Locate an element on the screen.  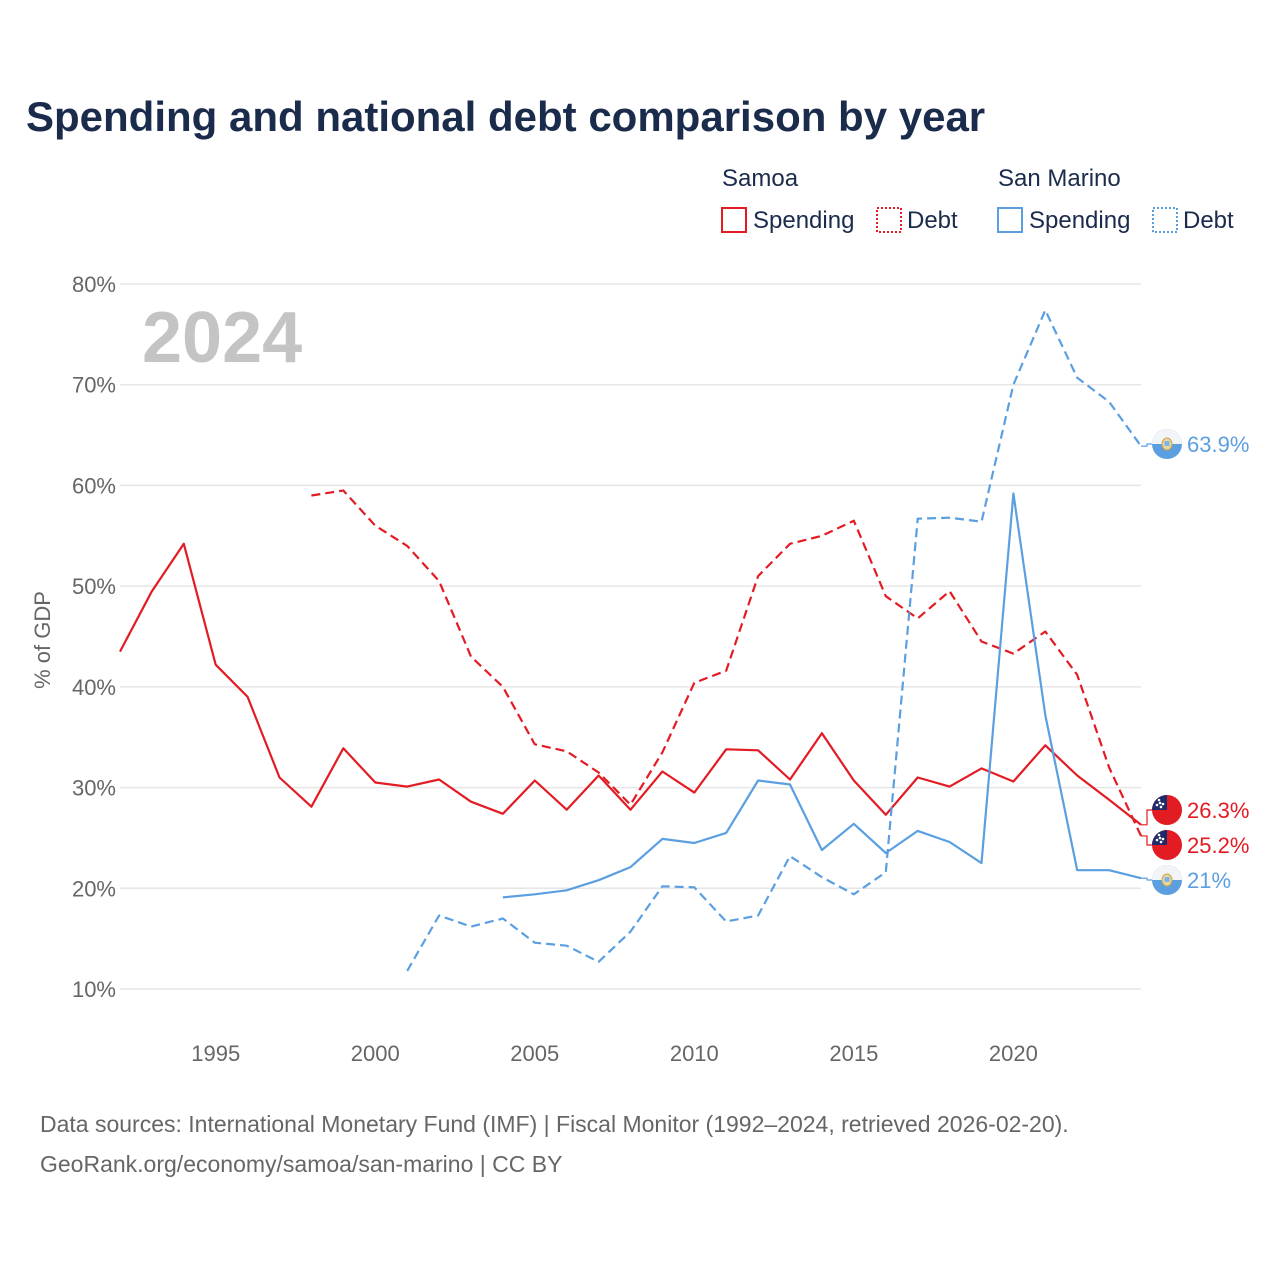
legend-label-samoa-debt: Debt is located at coordinates (932, 220).